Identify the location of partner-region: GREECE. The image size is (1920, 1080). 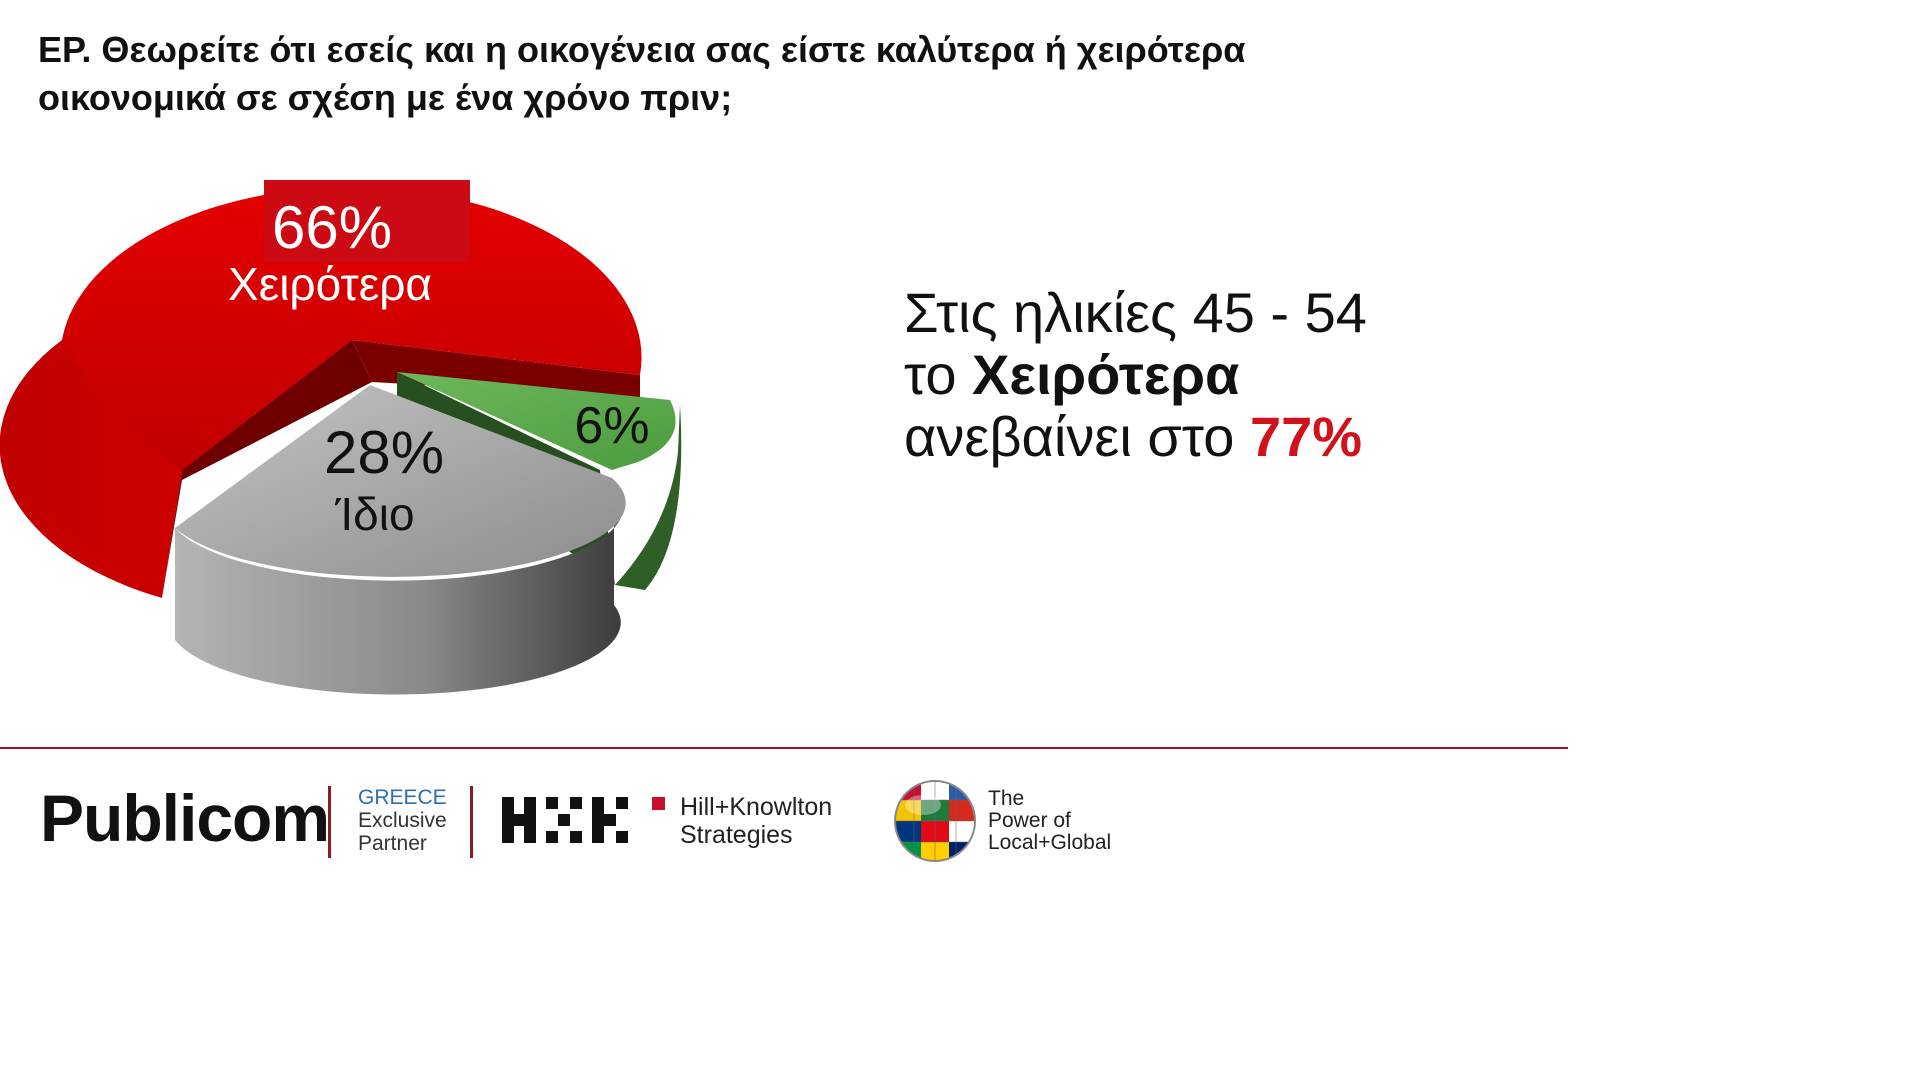
(402, 797).